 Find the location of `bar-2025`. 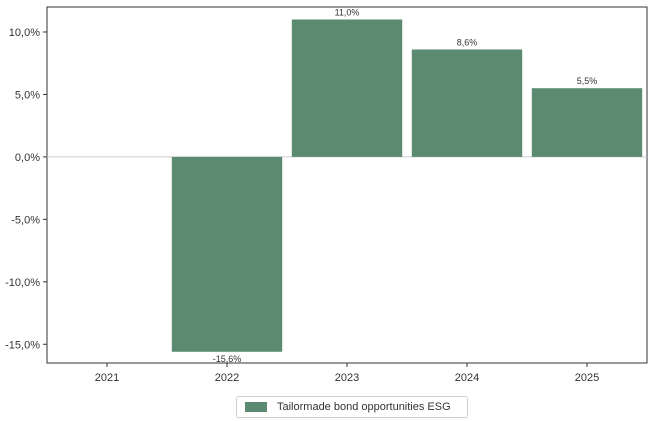

bar-2025 is located at coordinates (587, 122).